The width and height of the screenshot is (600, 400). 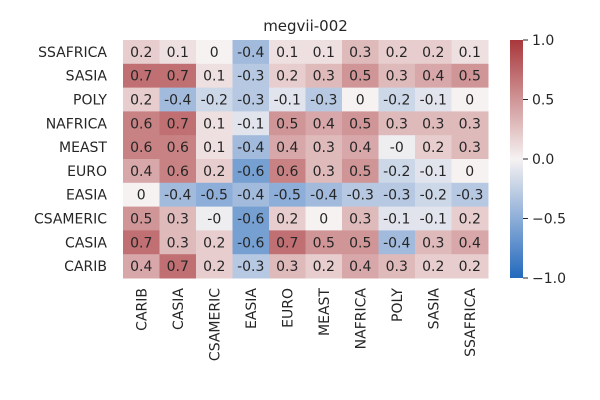 I want to click on heatmap-cell-casia-sasia, so click(x=433, y=242).